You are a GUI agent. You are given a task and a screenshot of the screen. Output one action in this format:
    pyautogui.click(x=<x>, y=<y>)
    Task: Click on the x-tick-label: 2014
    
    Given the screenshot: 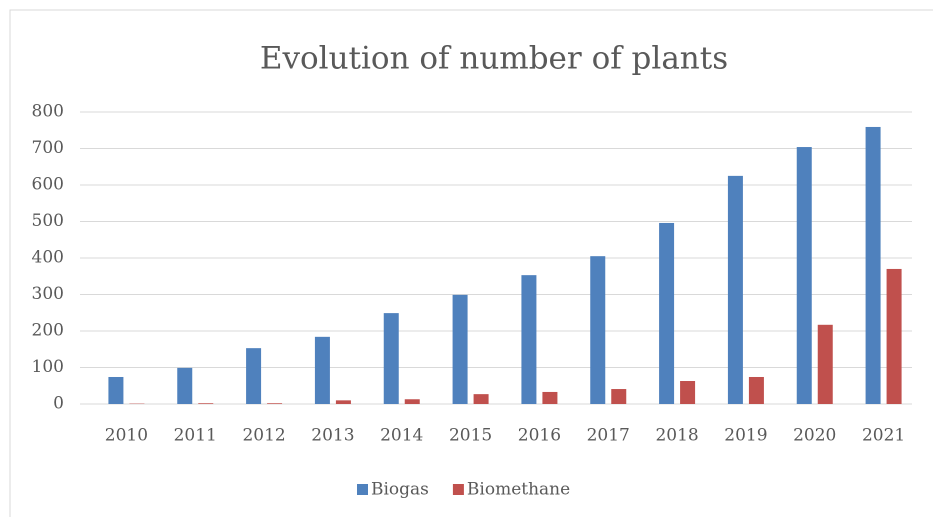 What is the action you would take?
    pyautogui.click(x=401, y=436)
    